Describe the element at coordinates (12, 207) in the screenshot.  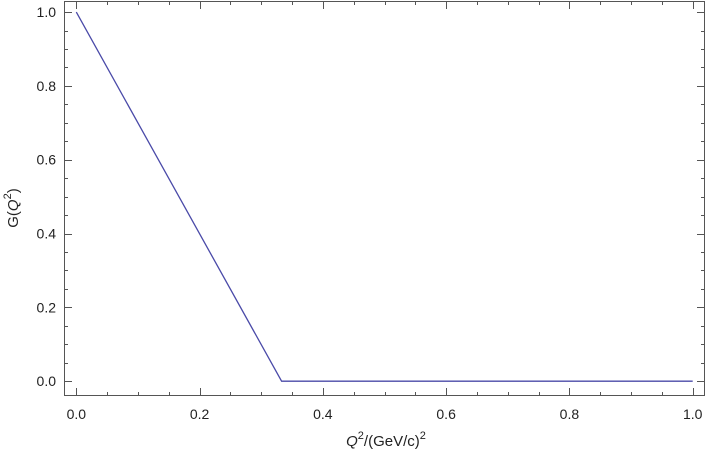
I see `y-axis-label: G(Q2)` at that location.